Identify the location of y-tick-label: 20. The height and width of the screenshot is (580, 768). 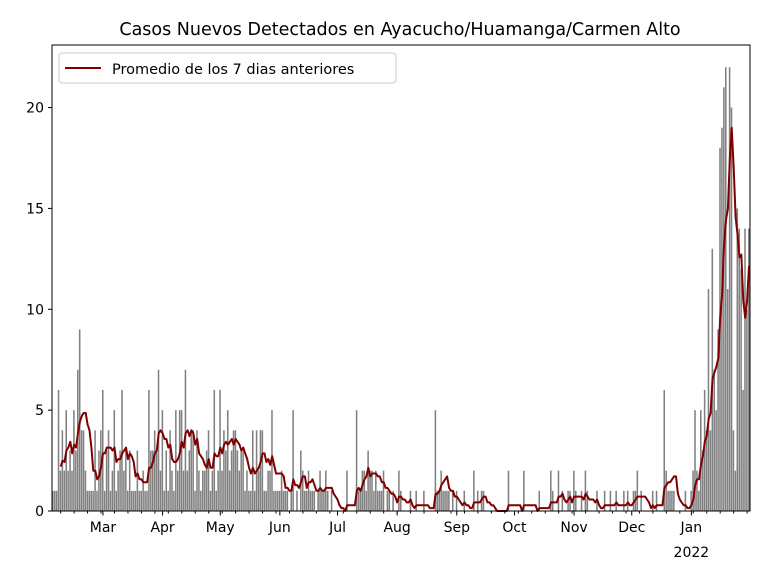
(35, 109).